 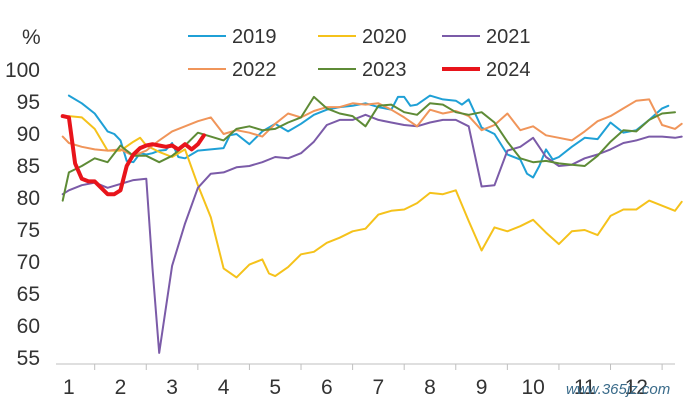 What do you see at coordinates (28, 102) in the screenshot?
I see `y-tick-label: 95` at bounding box center [28, 102].